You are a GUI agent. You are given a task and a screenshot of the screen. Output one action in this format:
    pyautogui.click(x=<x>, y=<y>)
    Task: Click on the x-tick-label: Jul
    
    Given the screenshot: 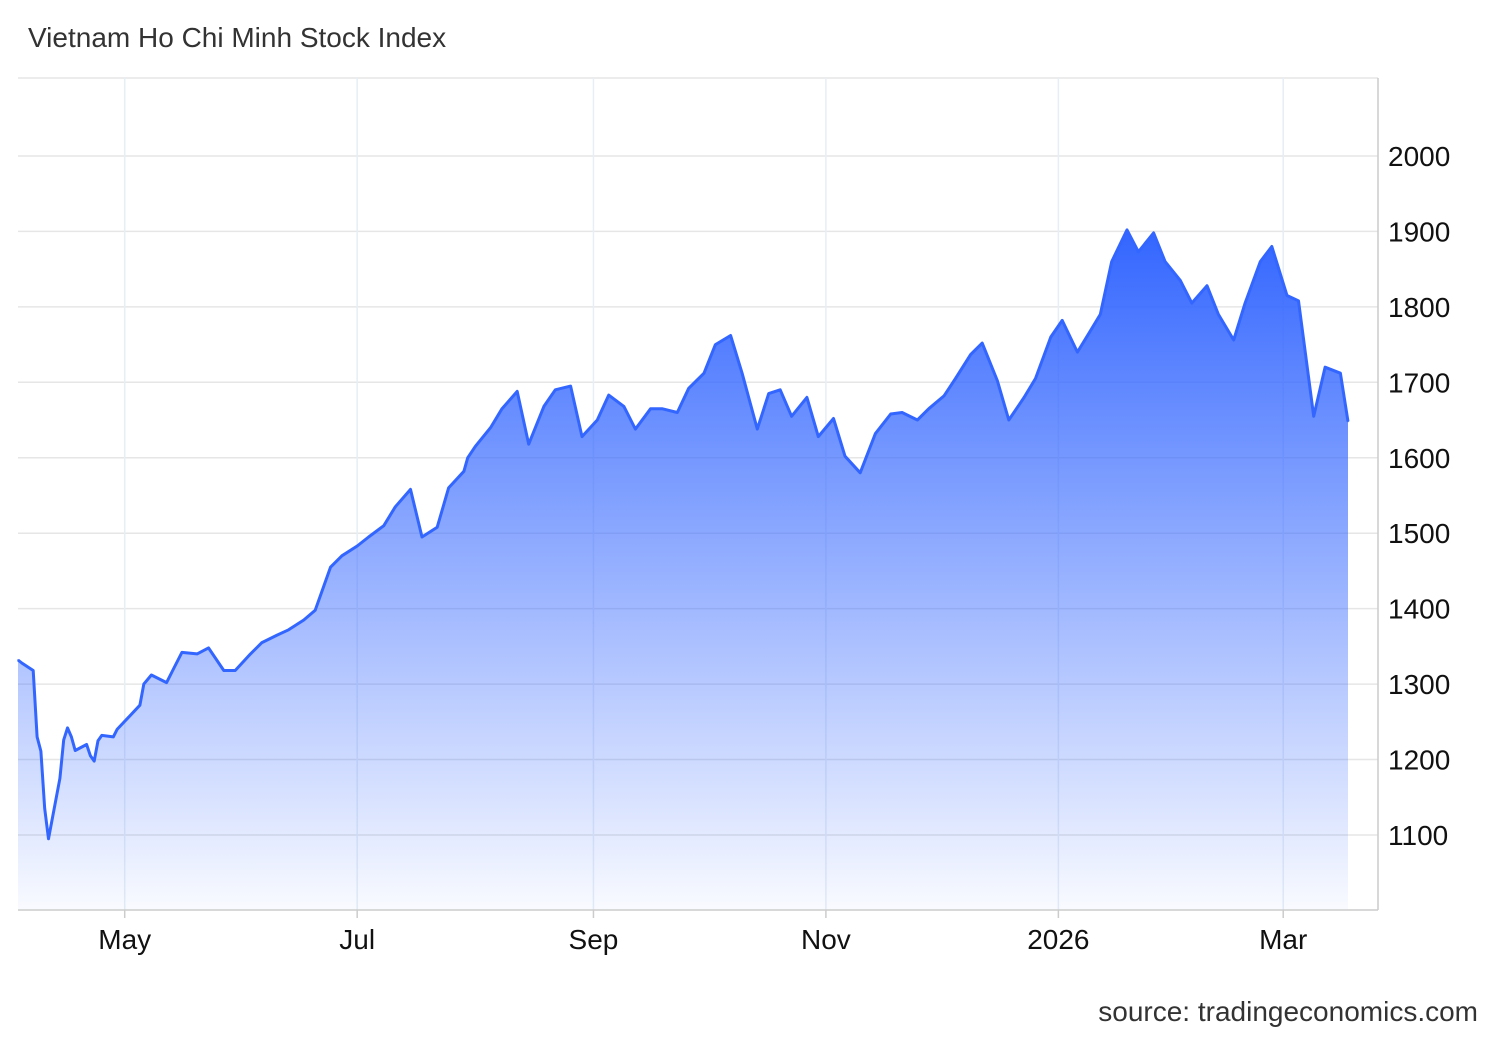 What is the action you would take?
    pyautogui.click(x=357, y=939)
    